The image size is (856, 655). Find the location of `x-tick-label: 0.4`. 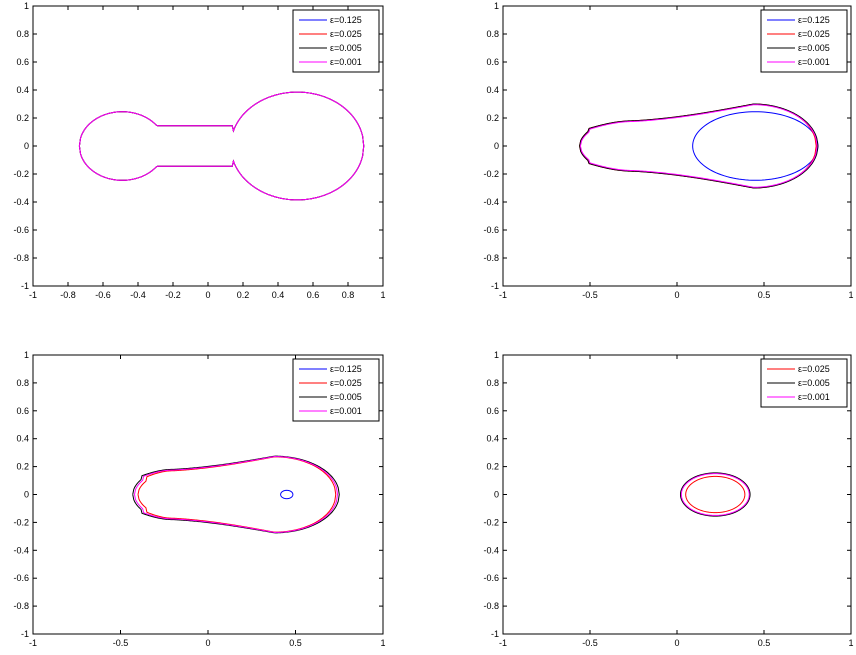

x-tick-label: 0.4 is located at coordinates (278, 295).